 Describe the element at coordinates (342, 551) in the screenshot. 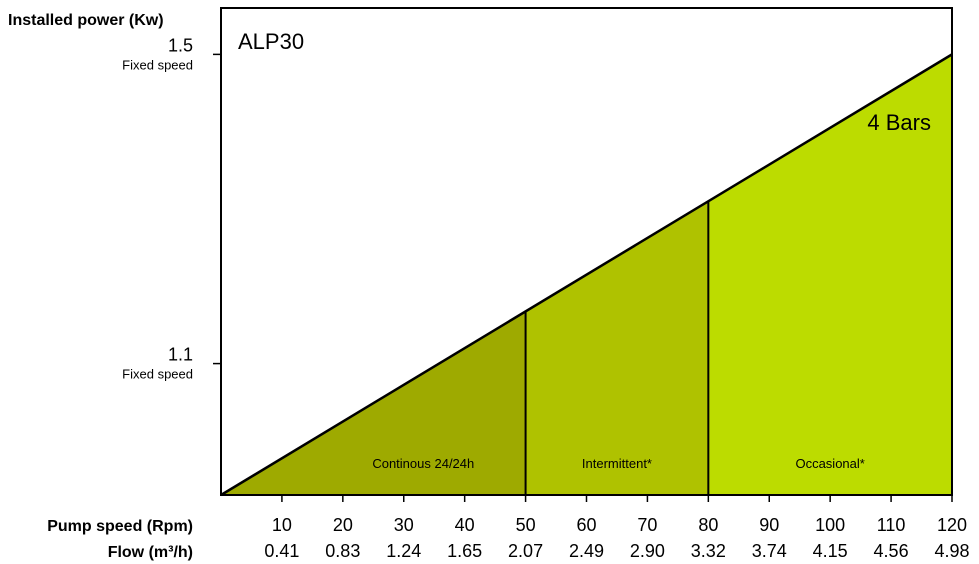

I see `flow-tick-label: 0.83` at that location.